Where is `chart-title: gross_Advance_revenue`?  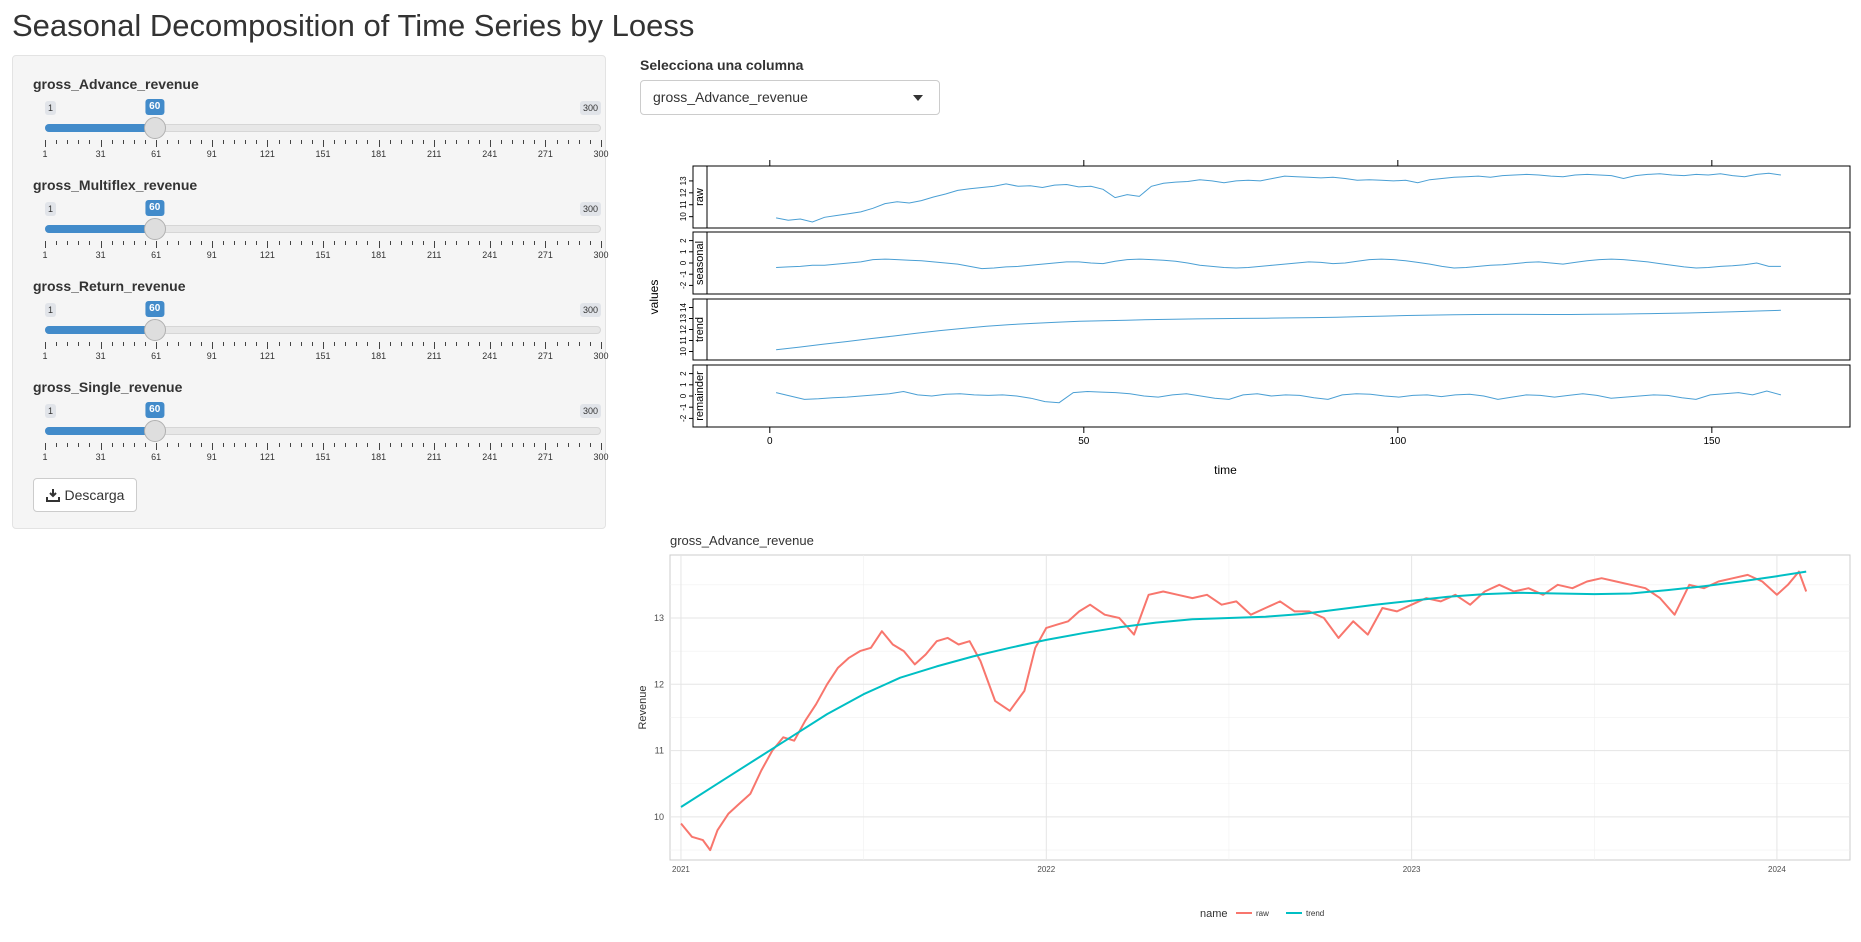
chart-title: gross_Advance_revenue is located at coordinates (742, 540).